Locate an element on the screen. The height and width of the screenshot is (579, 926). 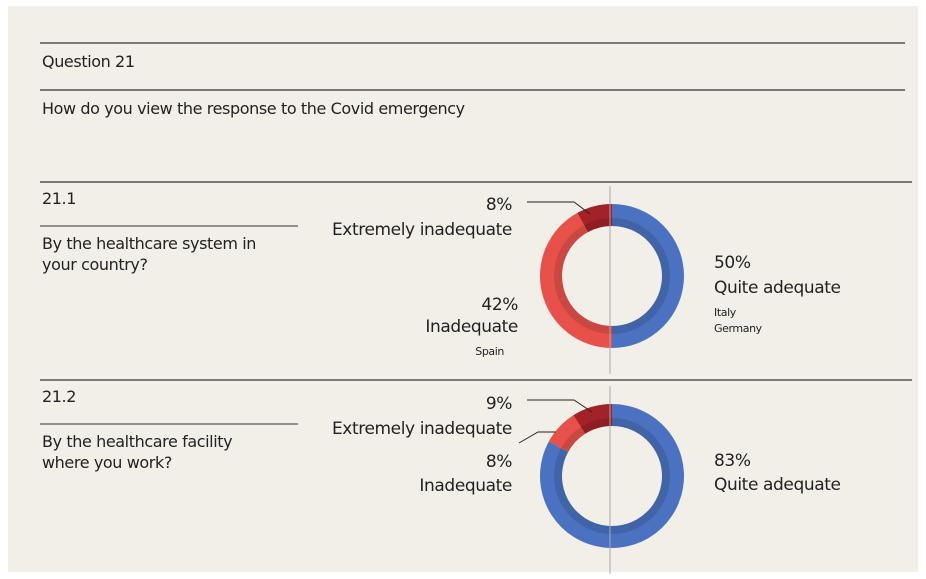
category-note: Spain is located at coordinates (489, 351).